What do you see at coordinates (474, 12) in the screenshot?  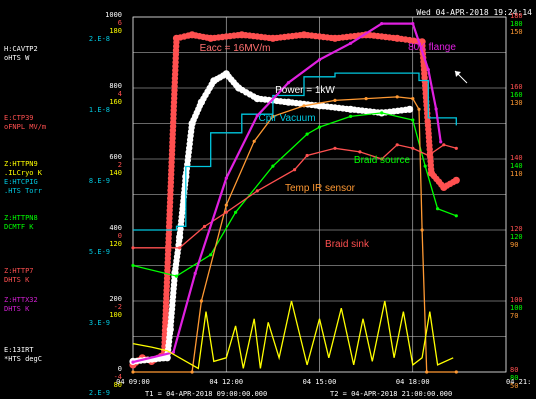 I see `header-datetime: Wed 04-APR-2018 19:24:14` at bounding box center [474, 12].